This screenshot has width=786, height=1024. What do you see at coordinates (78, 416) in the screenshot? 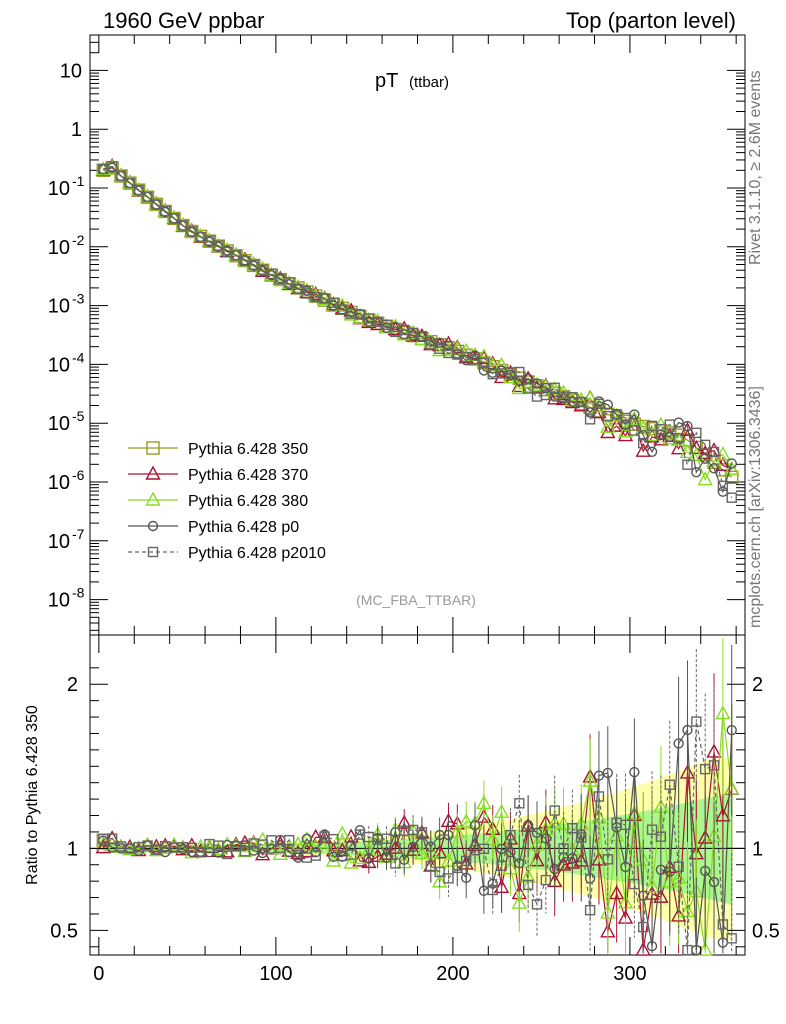
I see `y-tick-exponent: -5` at bounding box center [78, 416].